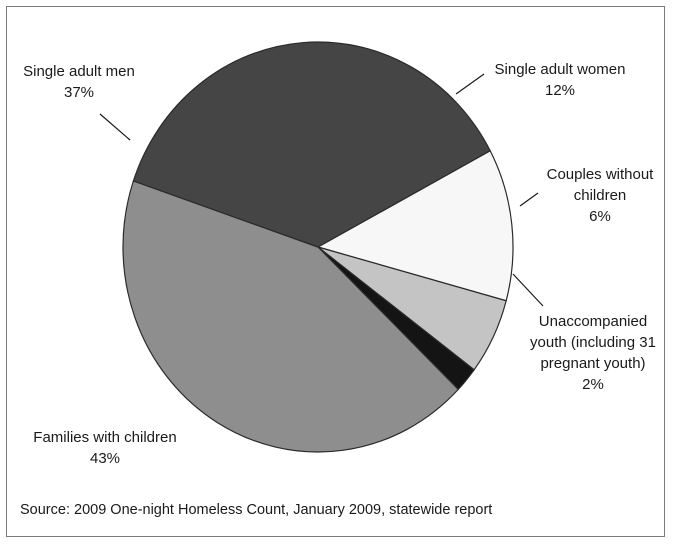  Describe the element at coordinates (104, 448) in the screenshot. I see `slice-label-4: Families with children 43%` at that location.